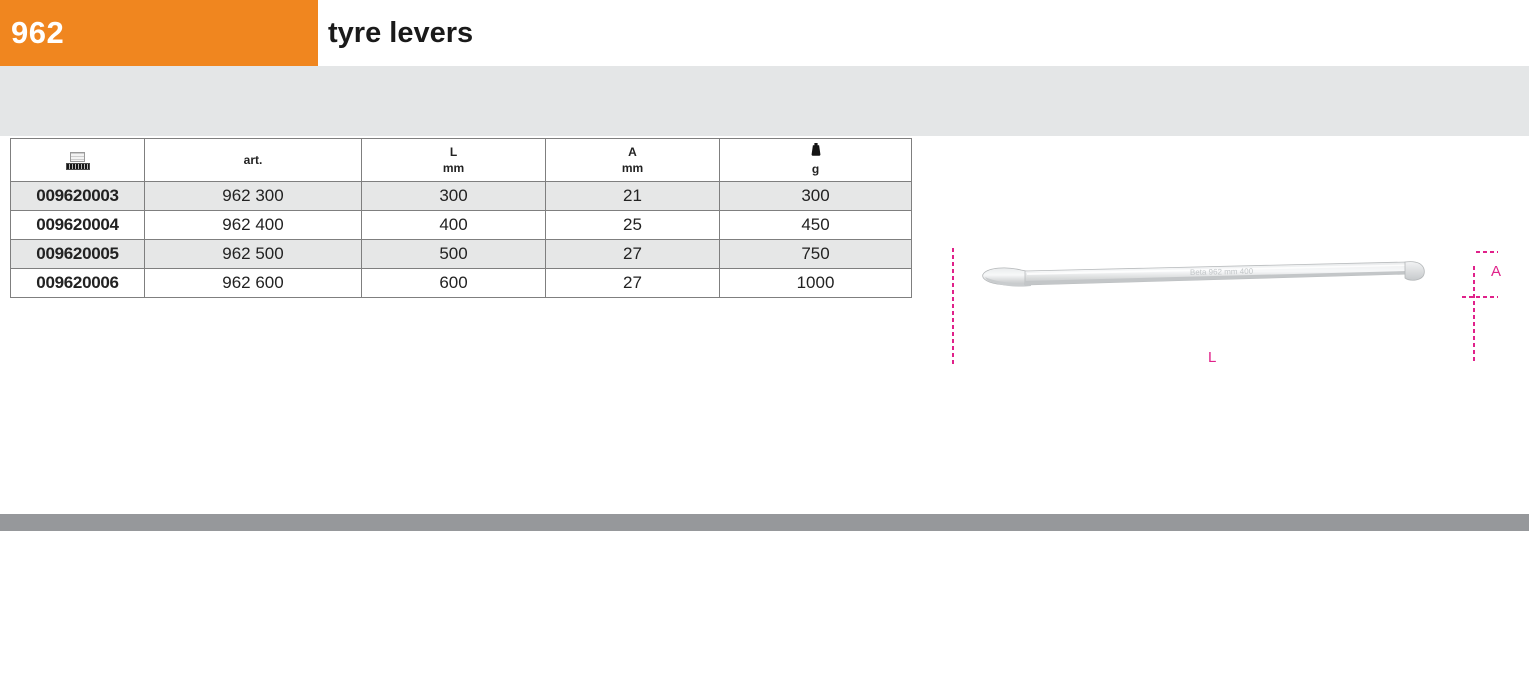  What do you see at coordinates (253, 196) in the screenshot?
I see `cell-art: 962 300` at bounding box center [253, 196].